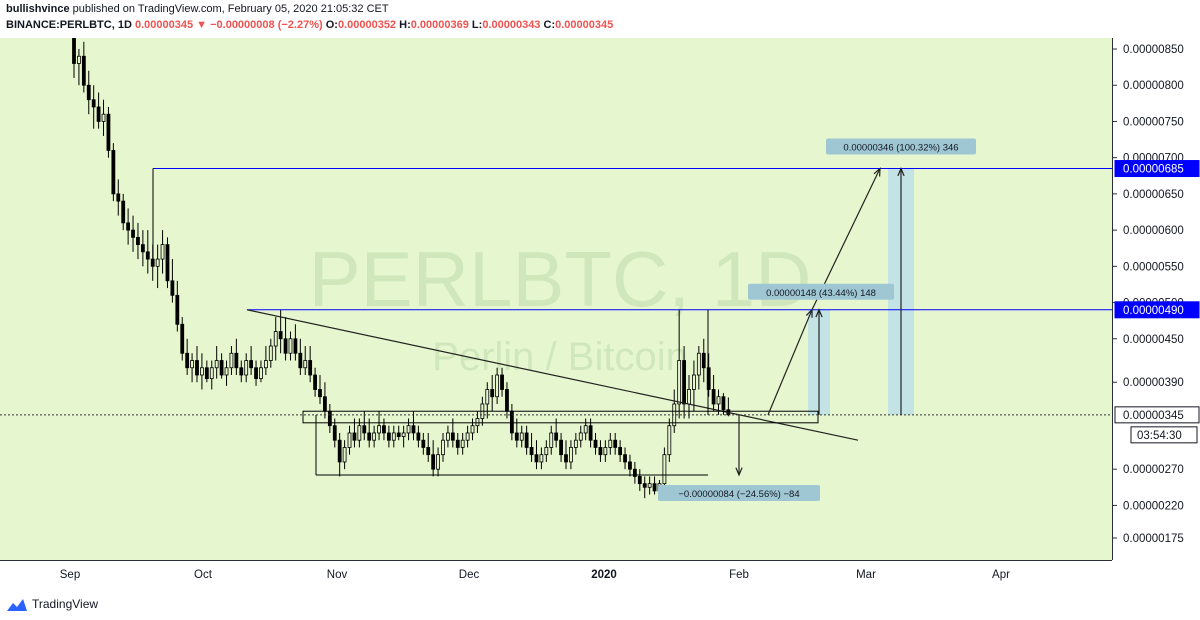 Image resolution: width=1200 pixels, height=620 pixels. What do you see at coordinates (259, 25) in the screenshot?
I see `price-change: ▼ −0.00000008 (−2.27%)` at bounding box center [259, 25].